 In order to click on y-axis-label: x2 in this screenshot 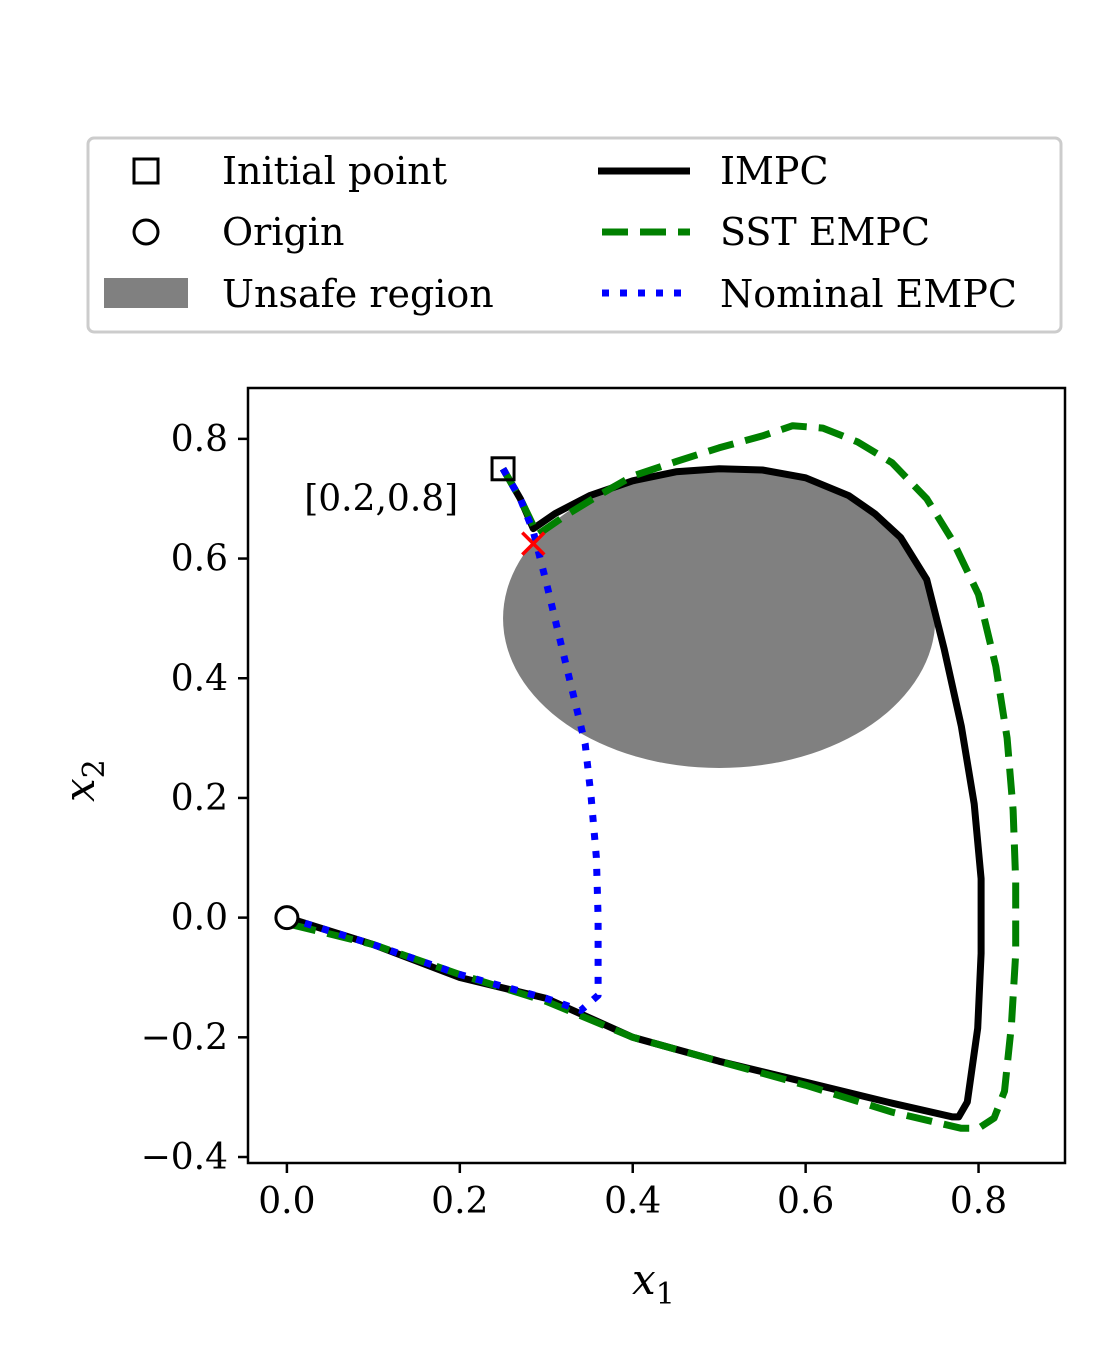, I will do `click(83, 780)`.